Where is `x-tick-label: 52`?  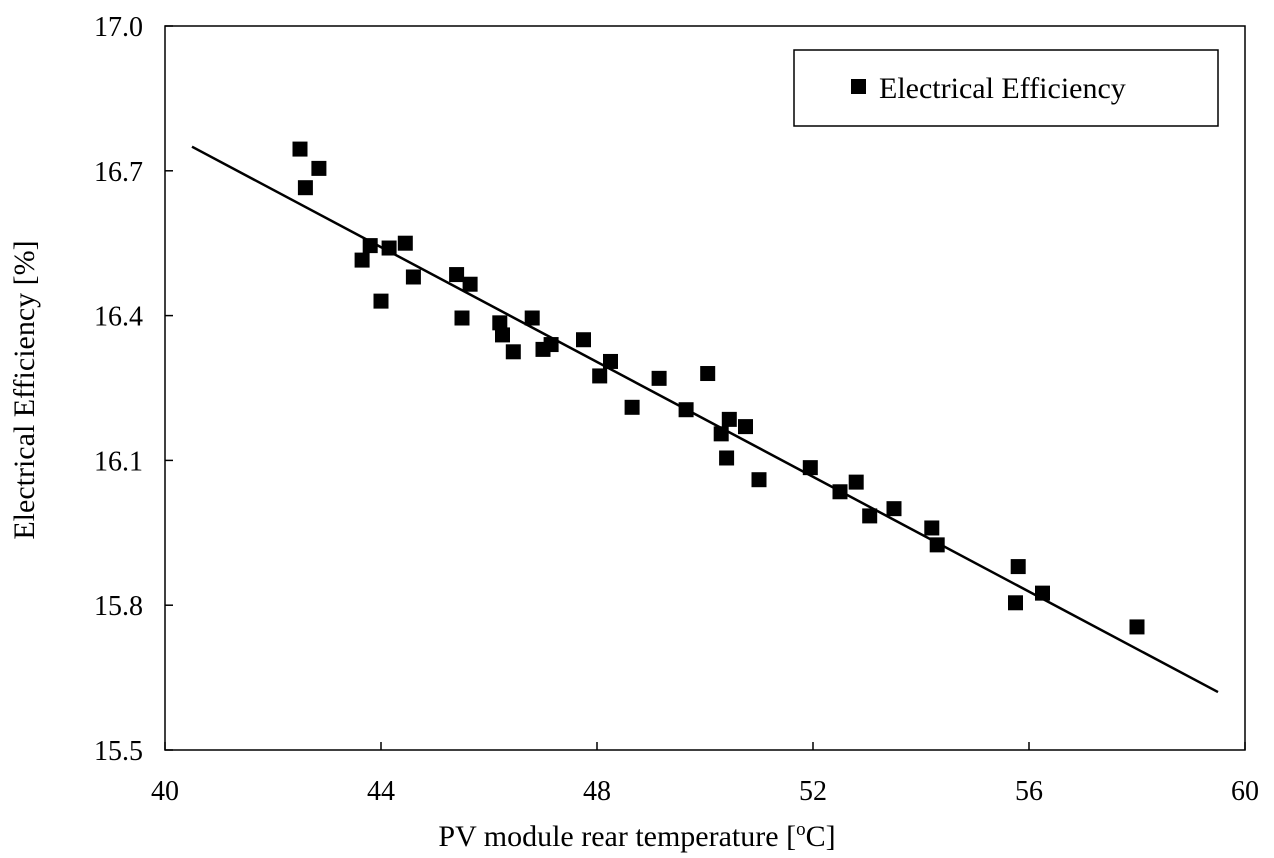
x-tick-label: 52 is located at coordinates (813, 791).